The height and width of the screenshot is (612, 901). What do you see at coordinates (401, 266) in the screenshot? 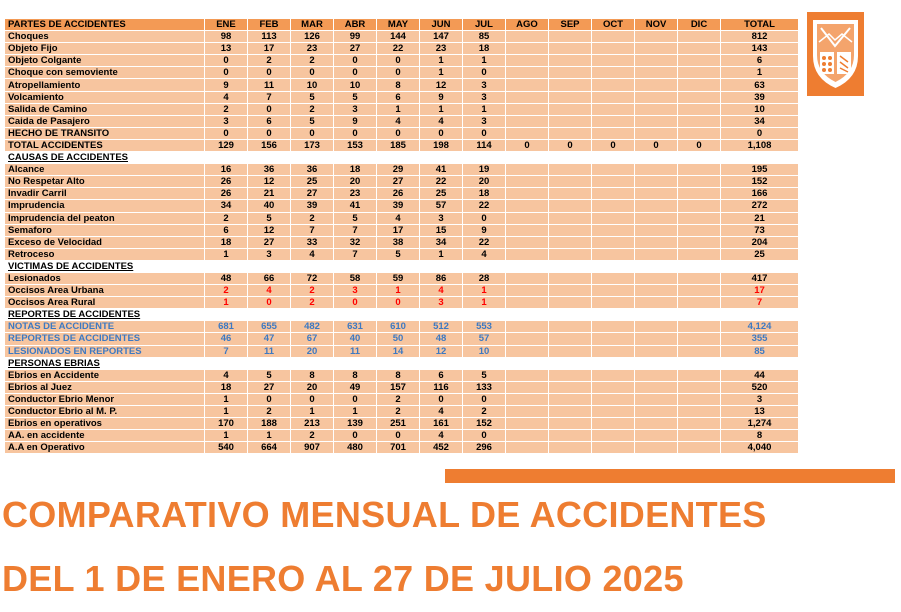
I see `section-header-row: VICTIMAS DE ACCIDENTES` at bounding box center [401, 266].